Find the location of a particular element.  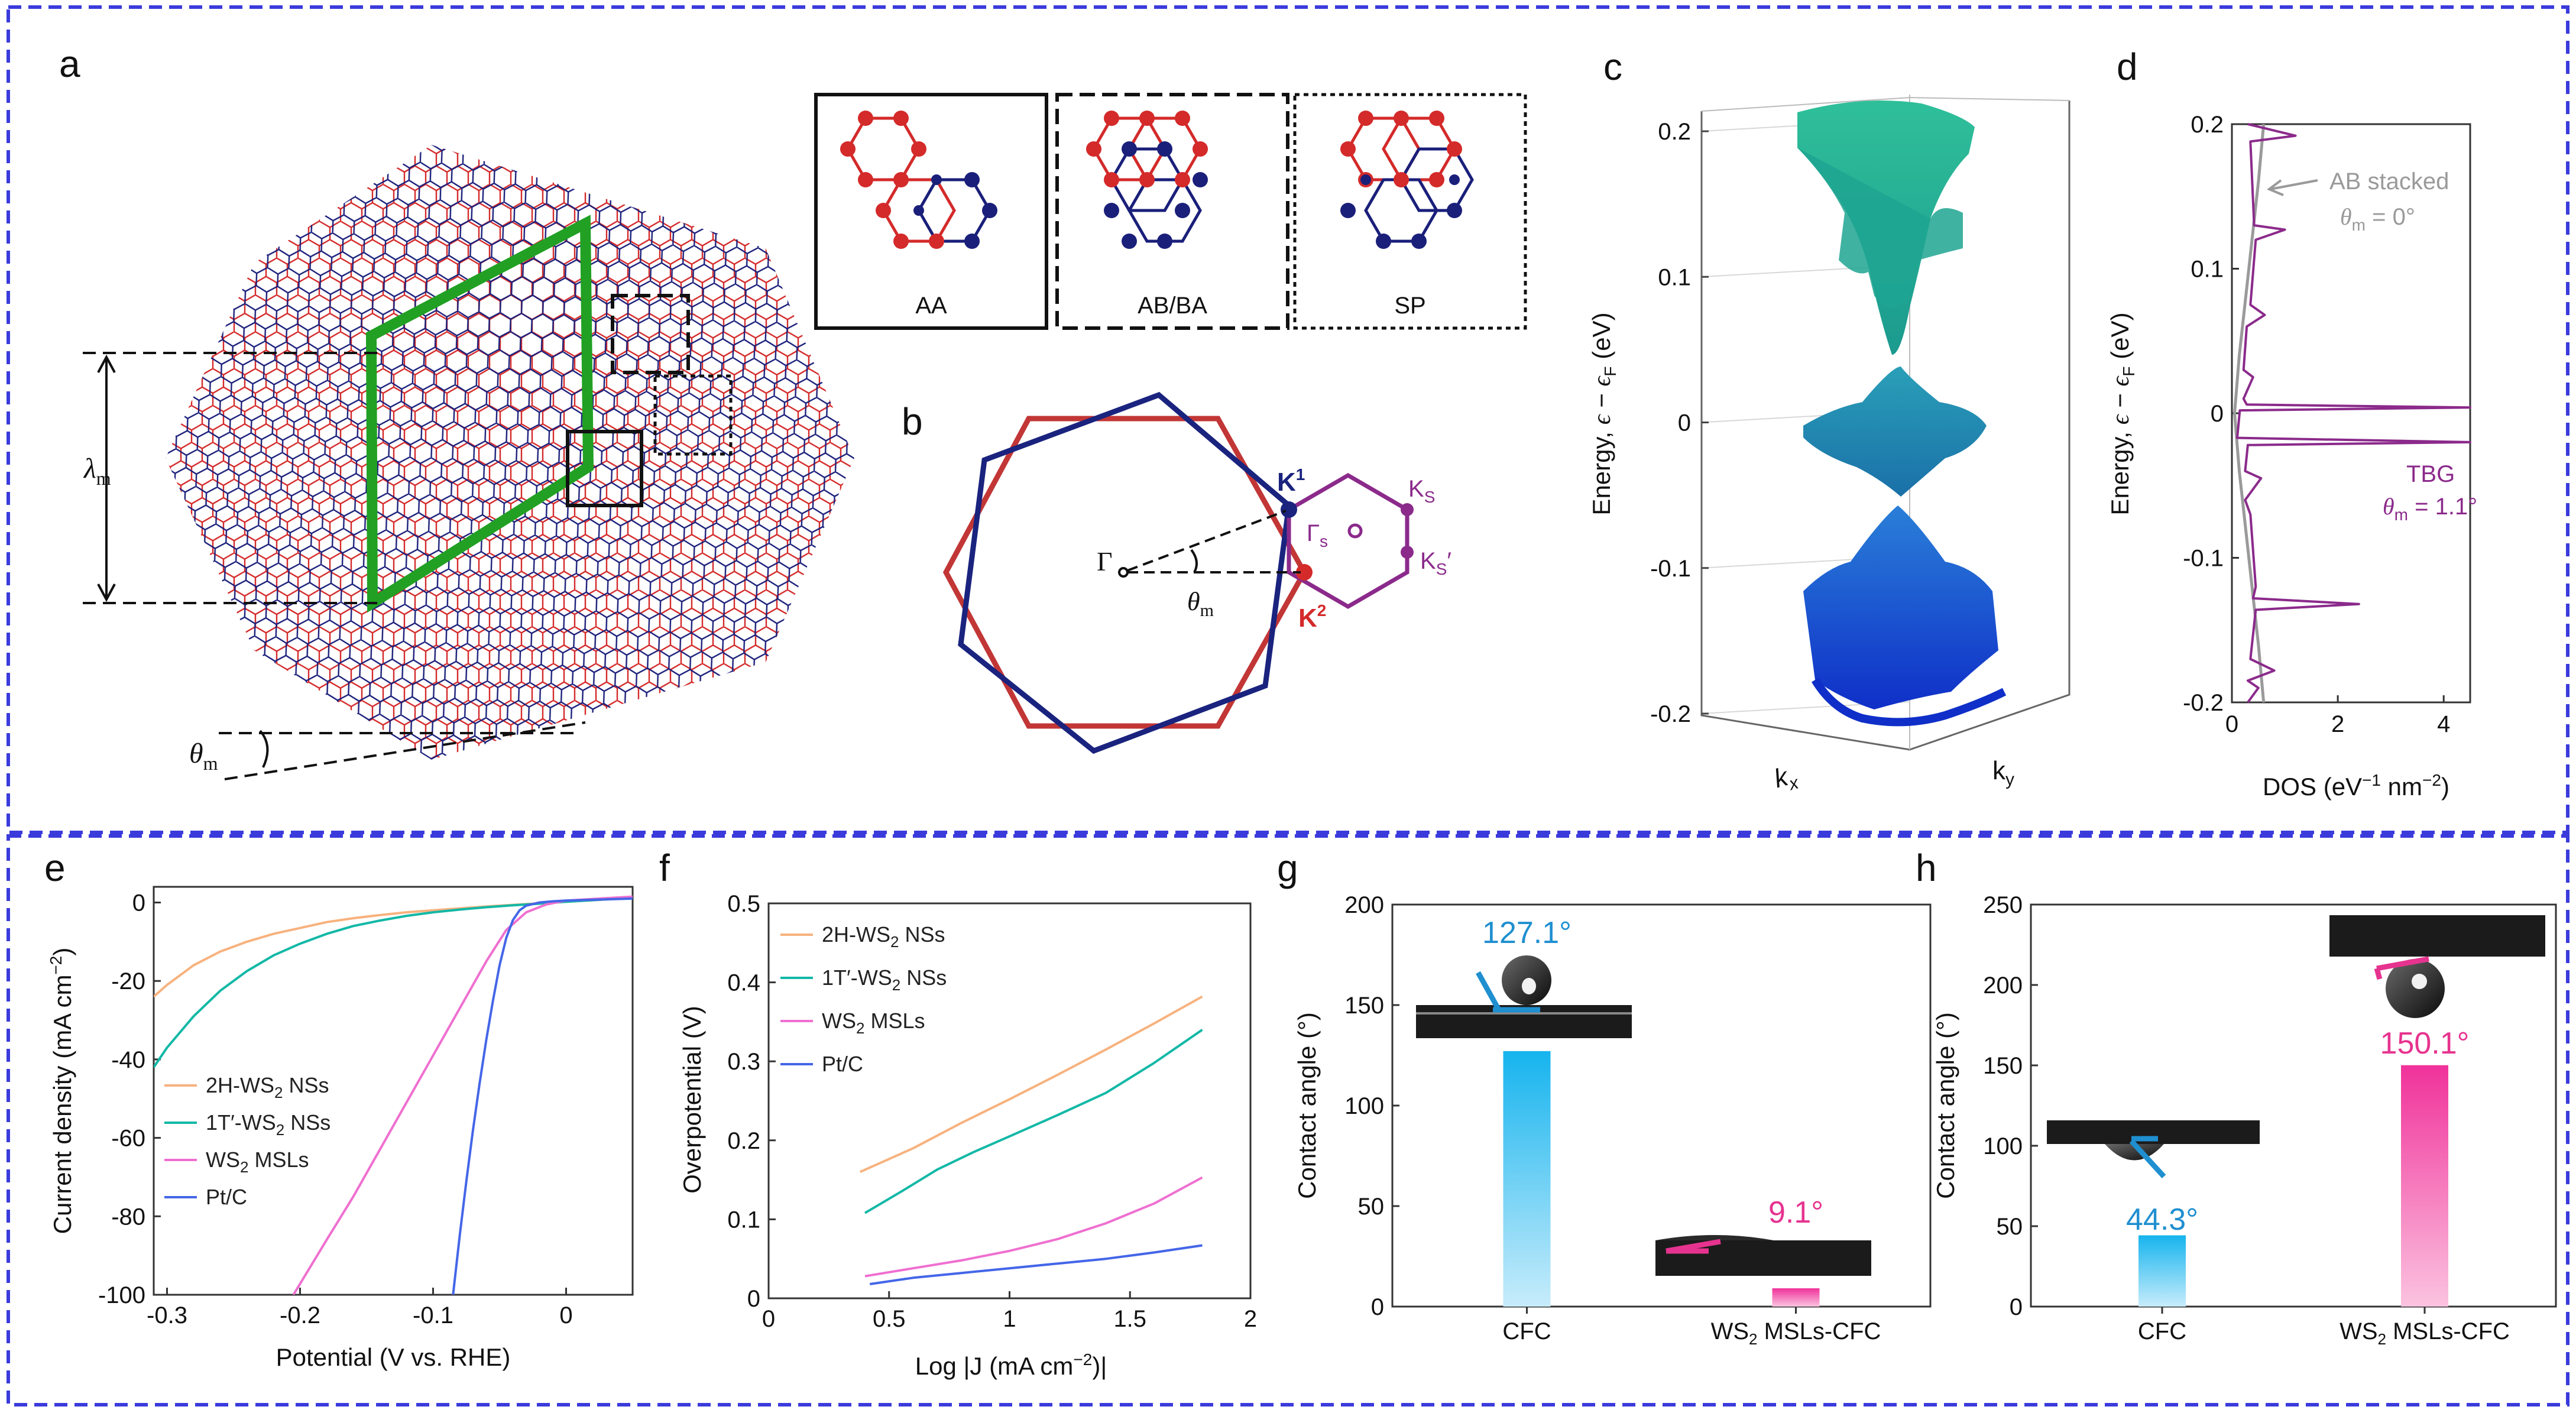

e-plot-frame is located at coordinates (393, 1091).